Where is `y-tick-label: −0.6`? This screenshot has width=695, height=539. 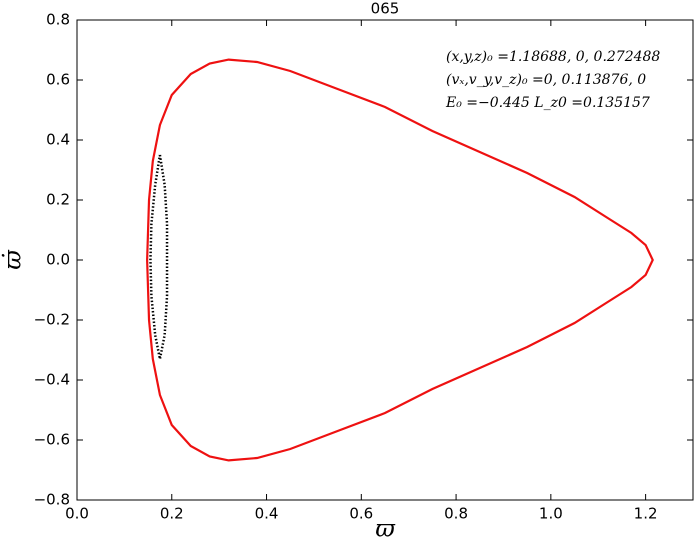
y-tick-label: −0.6 is located at coordinates (52, 440).